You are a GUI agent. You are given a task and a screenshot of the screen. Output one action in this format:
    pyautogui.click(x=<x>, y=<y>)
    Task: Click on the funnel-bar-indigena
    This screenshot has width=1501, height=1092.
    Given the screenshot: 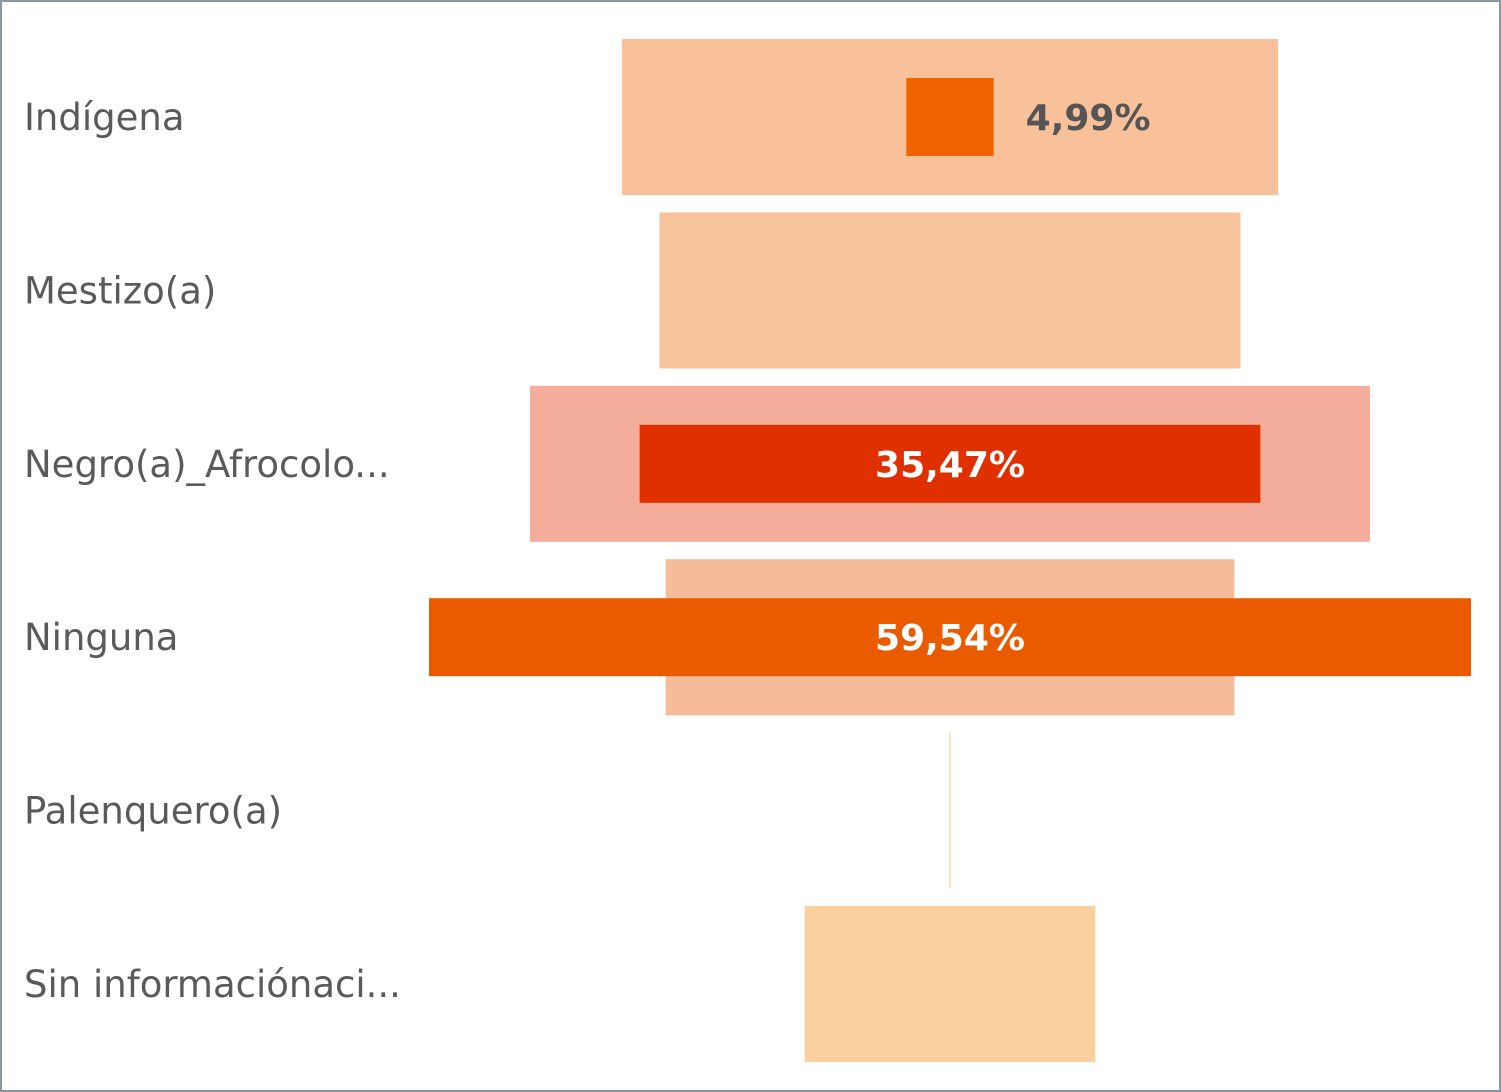 What is the action you would take?
    pyautogui.click(x=950, y=117)
    